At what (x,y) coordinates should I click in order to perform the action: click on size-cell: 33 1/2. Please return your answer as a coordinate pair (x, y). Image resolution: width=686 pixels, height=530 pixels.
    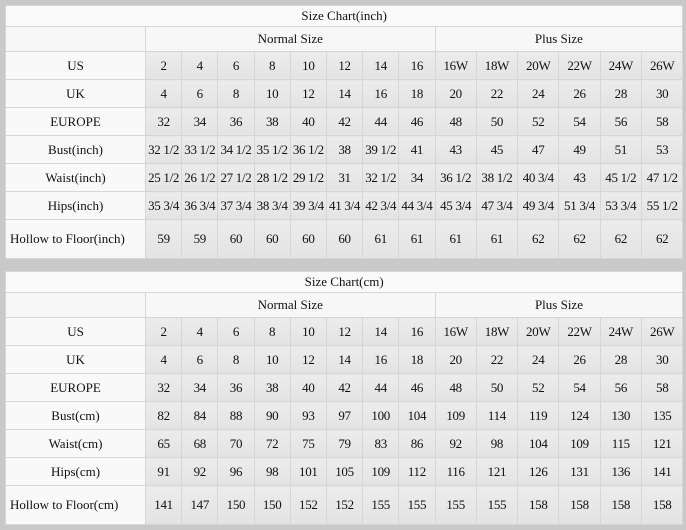
    Looking at the image, I should click on (200, 149).